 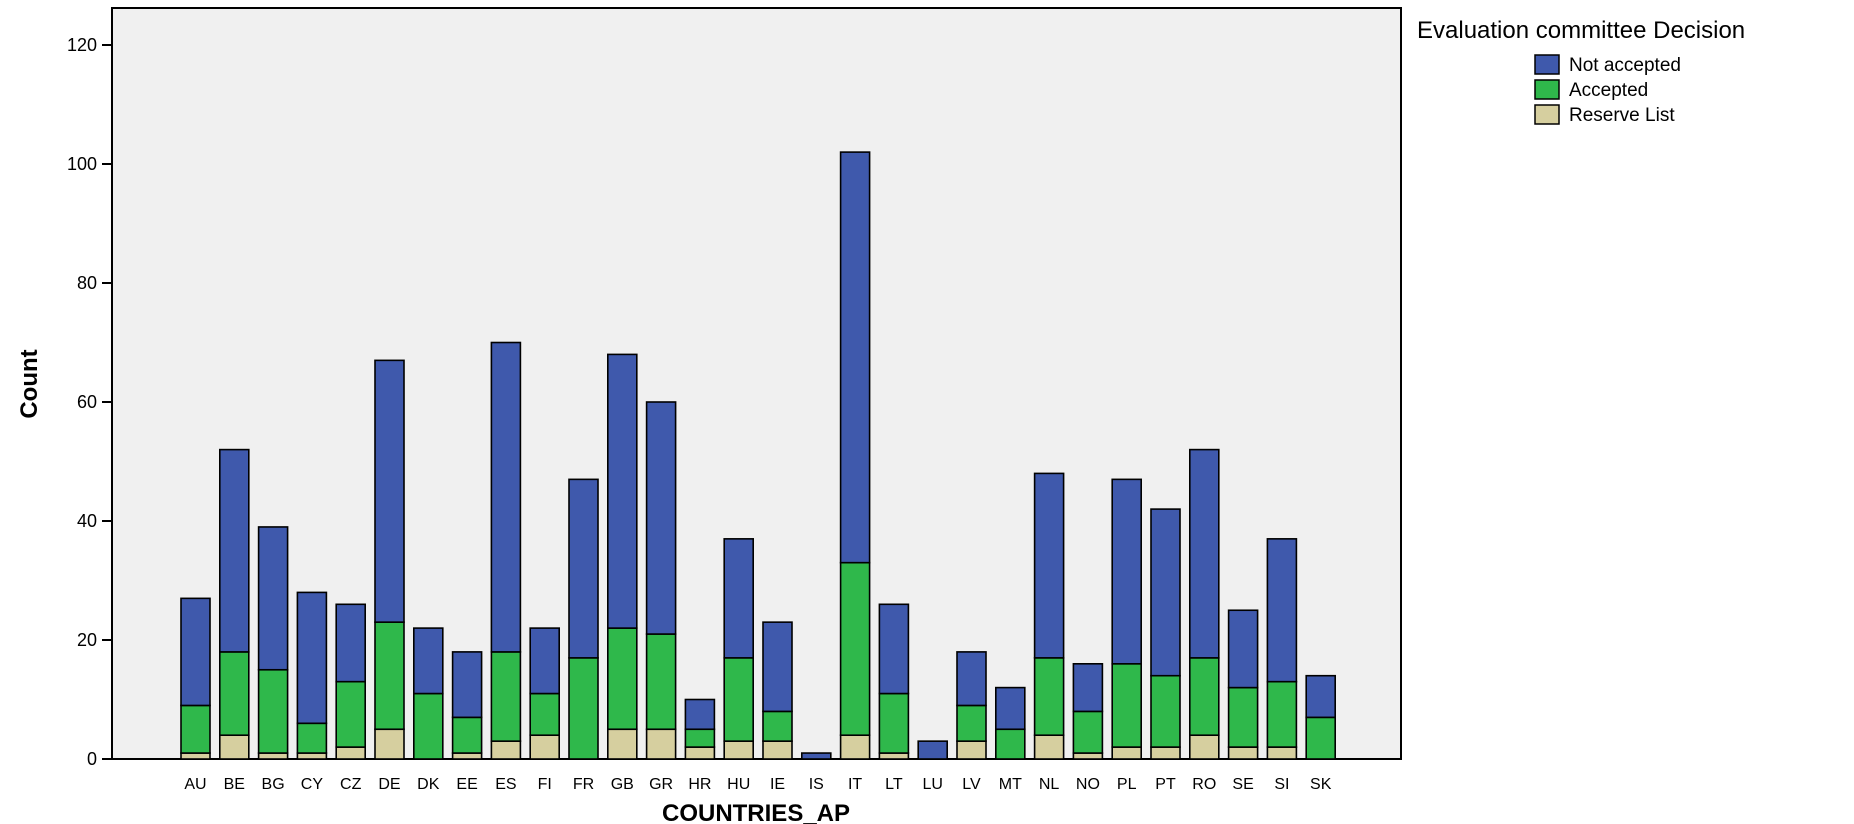 What do you see at coordinates (545, 784) in the screenshot?
I see `x-tick-label: FI` at bounding box center [545, 784].